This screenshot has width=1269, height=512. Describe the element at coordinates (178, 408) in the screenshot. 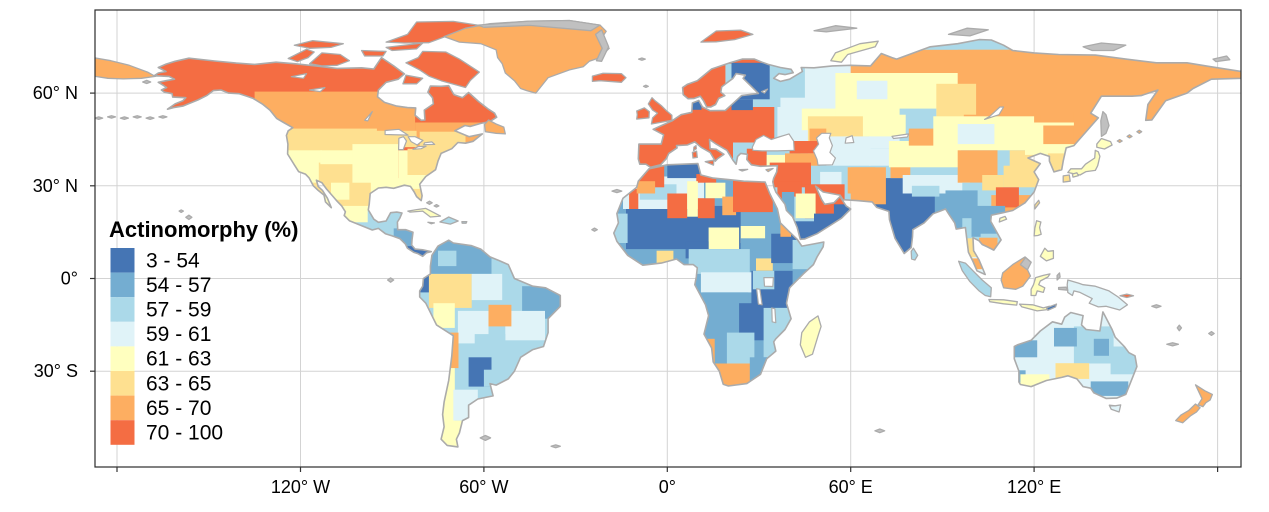

I see `svg-text: 65 - 70` at that location.